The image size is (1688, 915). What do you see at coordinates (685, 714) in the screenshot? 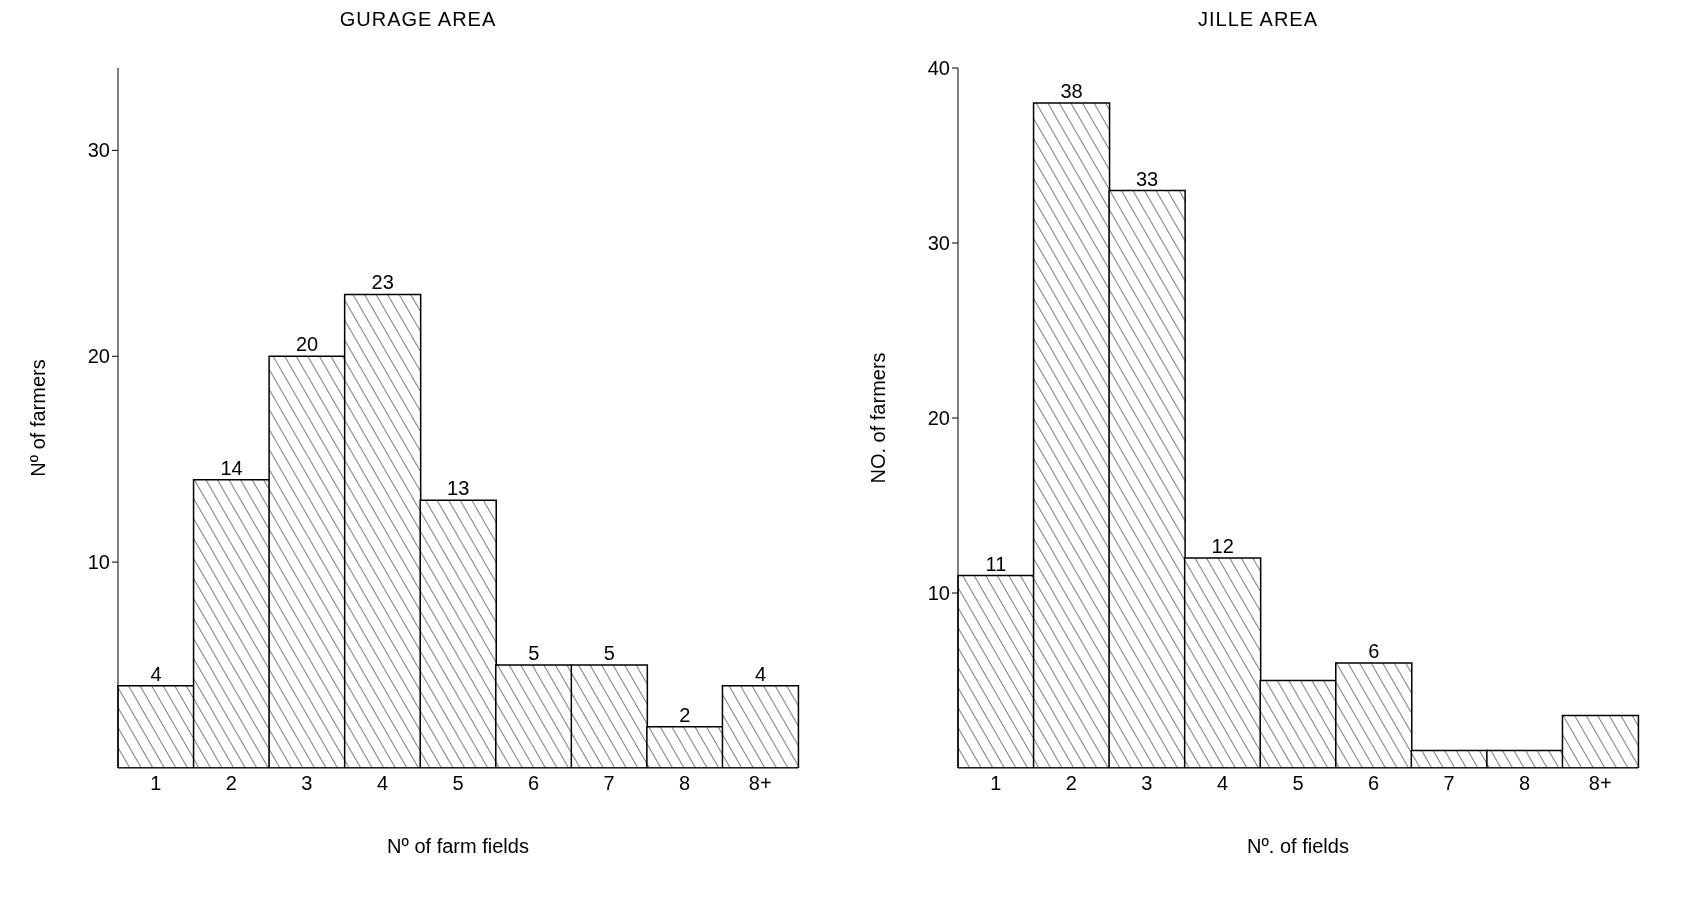
I see `data-label: 2` at bounding box center [685, 714].